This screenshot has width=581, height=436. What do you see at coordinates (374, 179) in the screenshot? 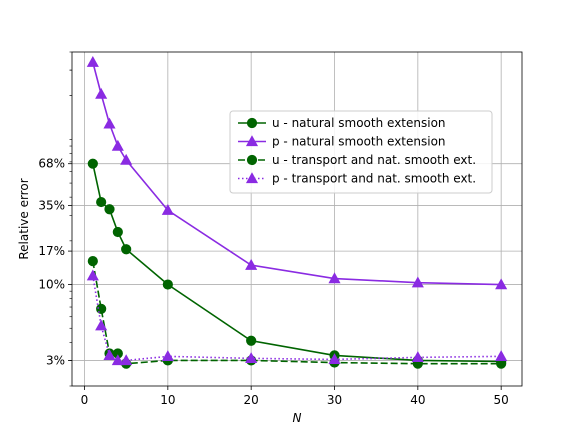
I see `legend-label: p - transport and nat. smooth ext.` at bounding box center [374, 179].